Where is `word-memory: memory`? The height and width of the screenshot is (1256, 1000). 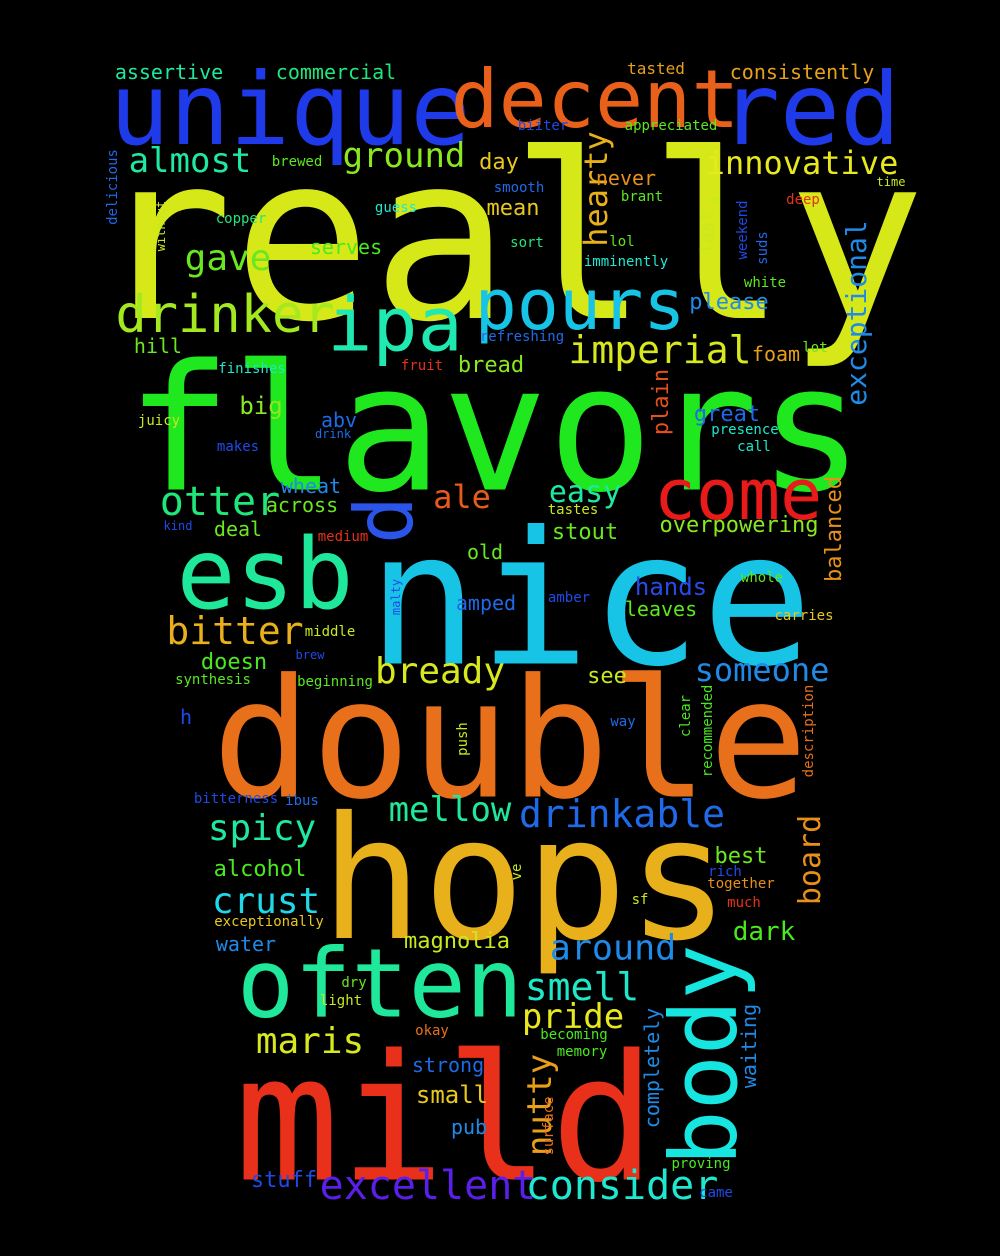 word-memory: memory is located at coordinates (582, 1052).